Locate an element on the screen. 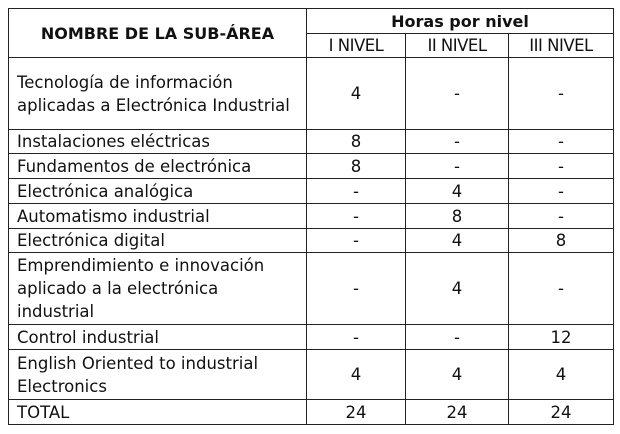 This screenshot has height=434, width=620. header-levels-row: I NIVEL II NIVEL III NIVEL is located at coordinates (312, 45).